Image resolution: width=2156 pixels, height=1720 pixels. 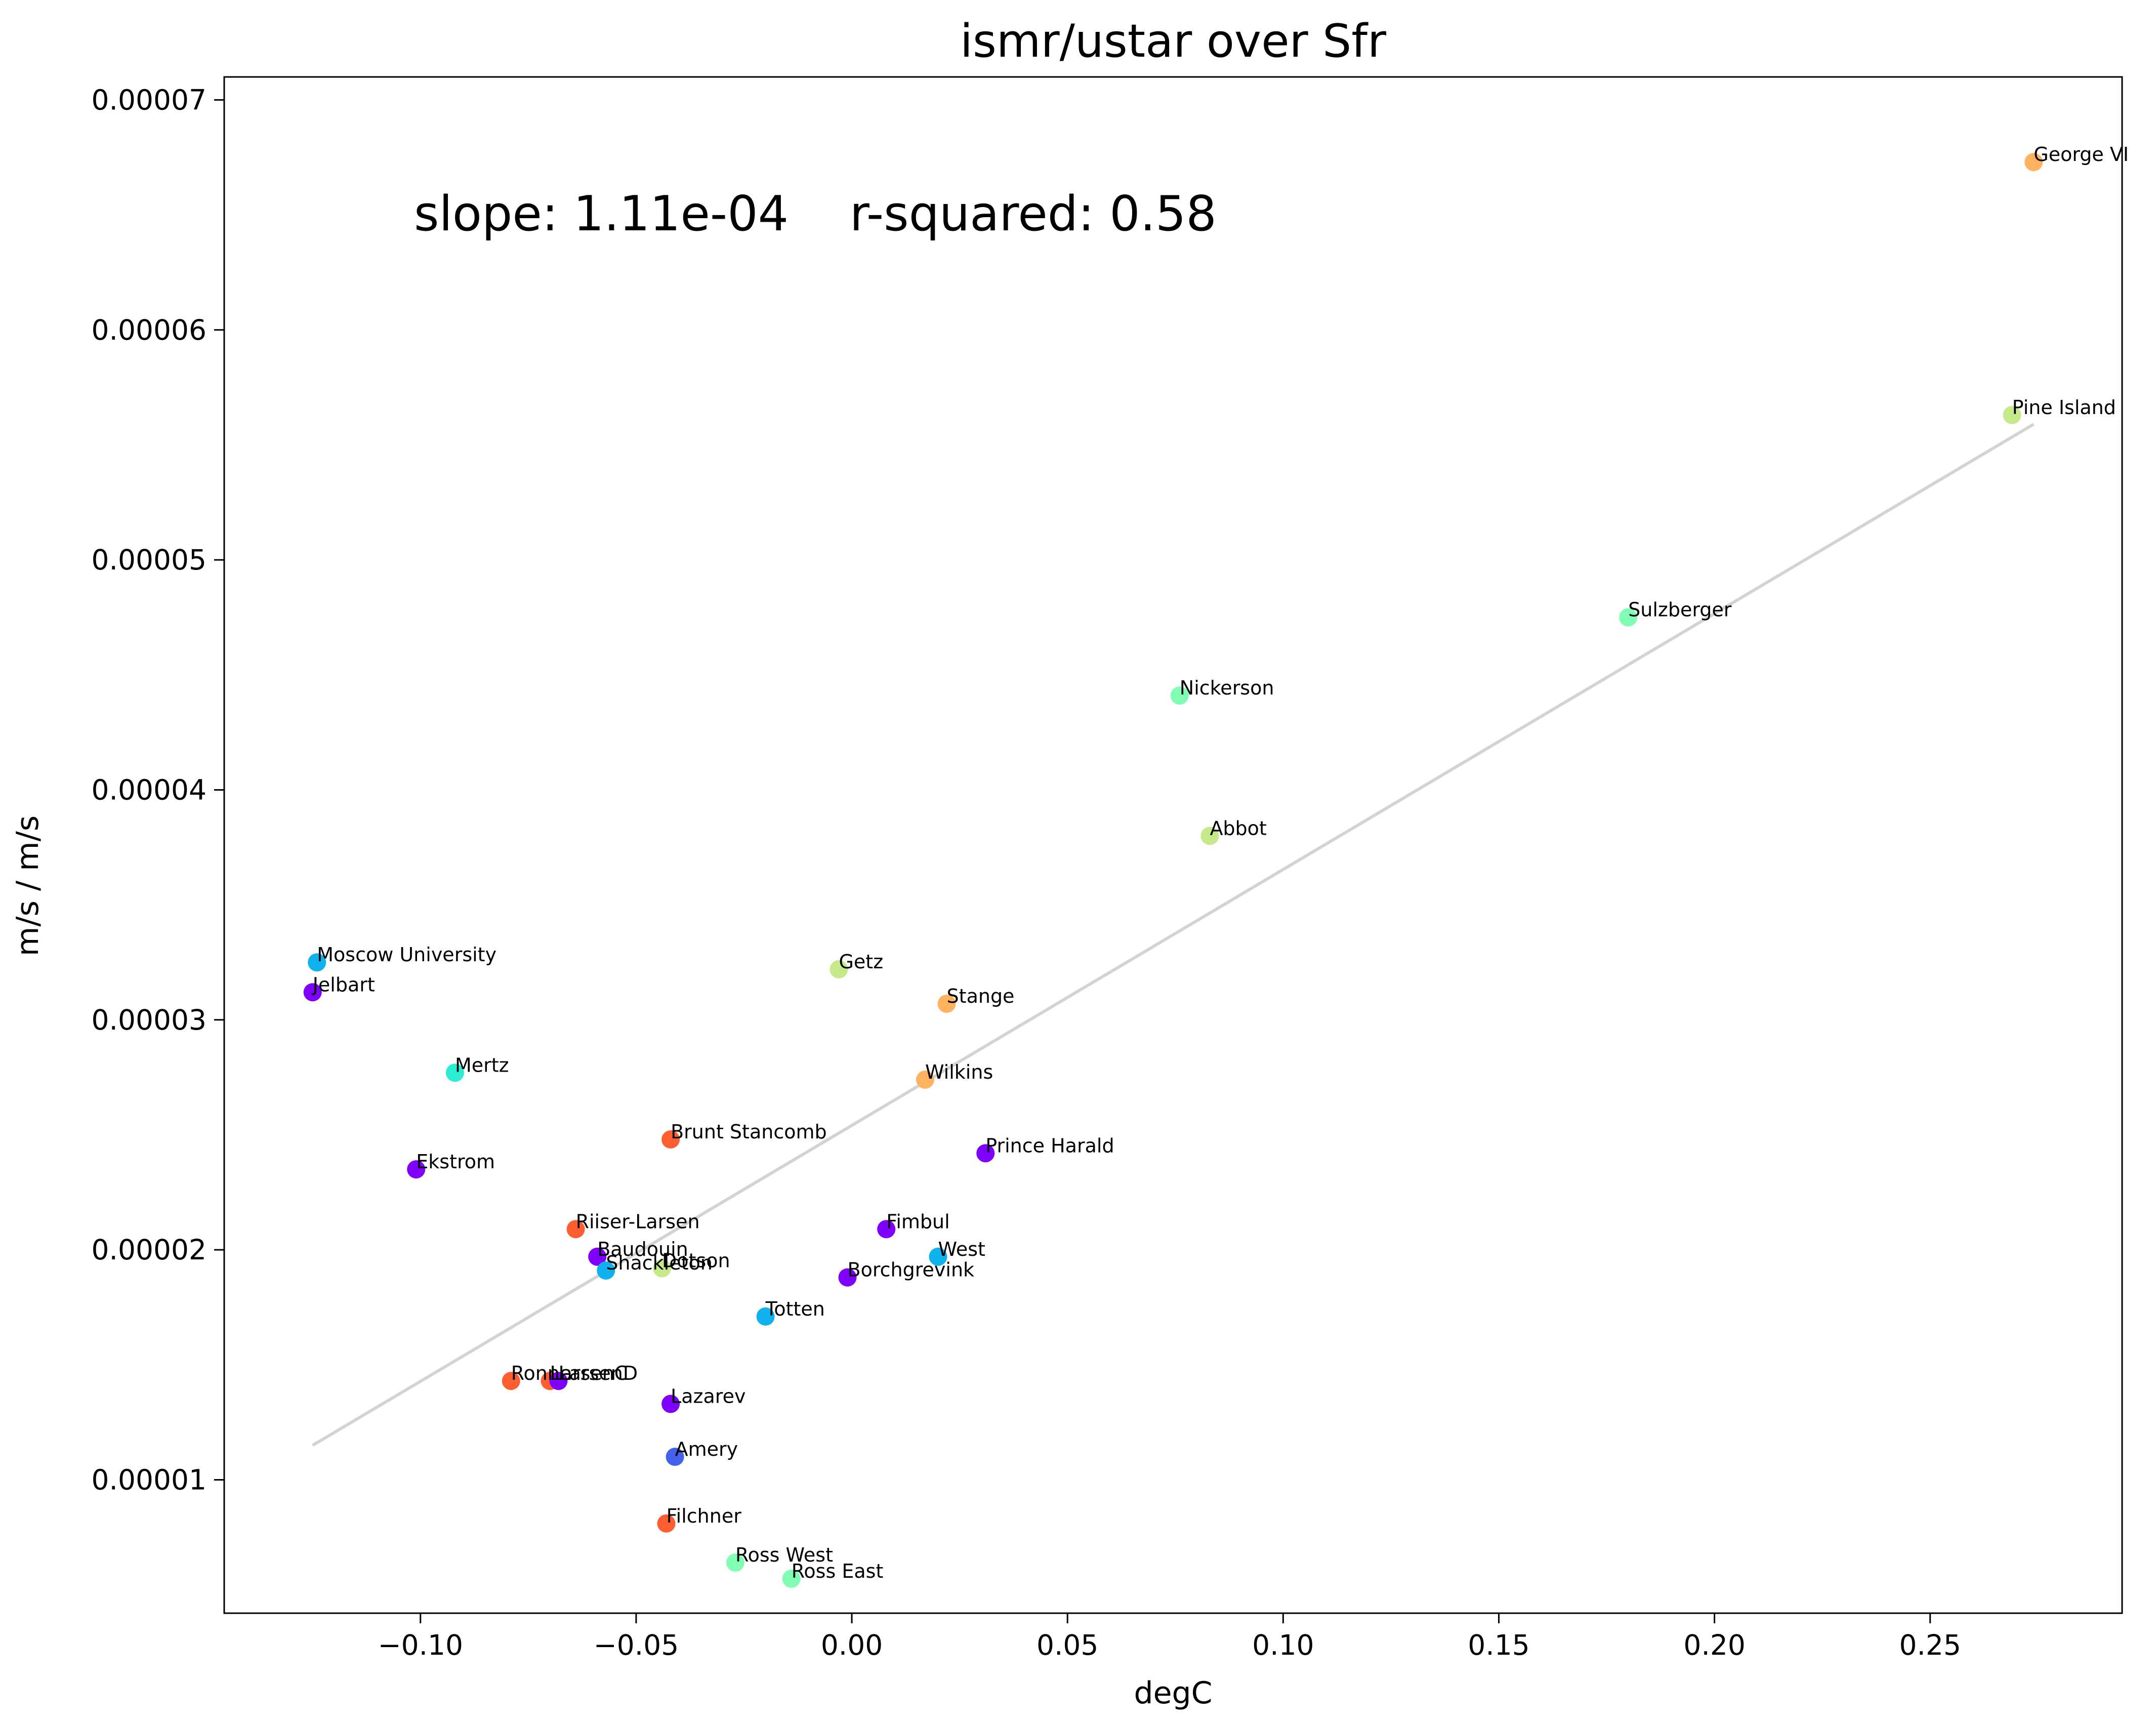 What do you see at coordinates (541, 1373) in the screenshot?
I see `point-label: Ronne` at bounding box center [541, 1373].